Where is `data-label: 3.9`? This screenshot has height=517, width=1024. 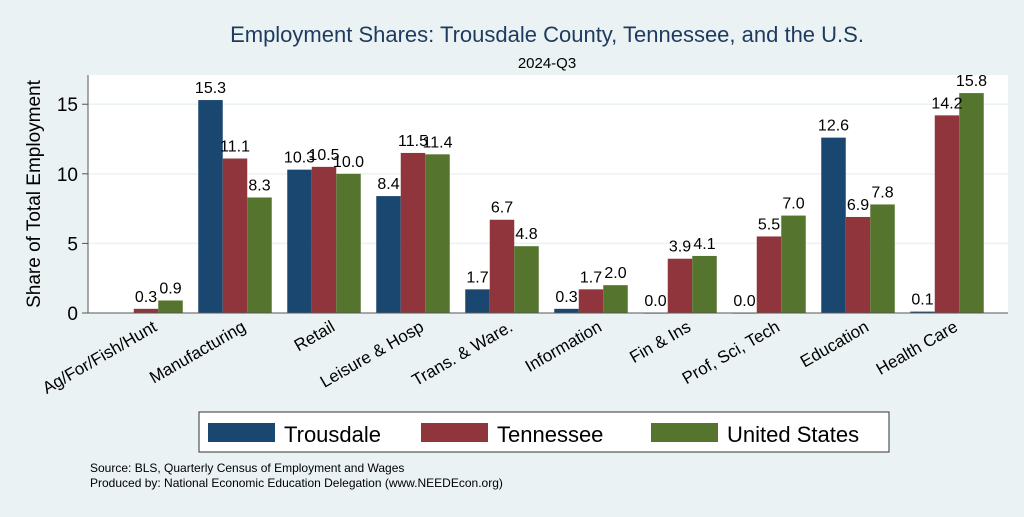
data-label: 3.9 is located at coordinates (680, 247).